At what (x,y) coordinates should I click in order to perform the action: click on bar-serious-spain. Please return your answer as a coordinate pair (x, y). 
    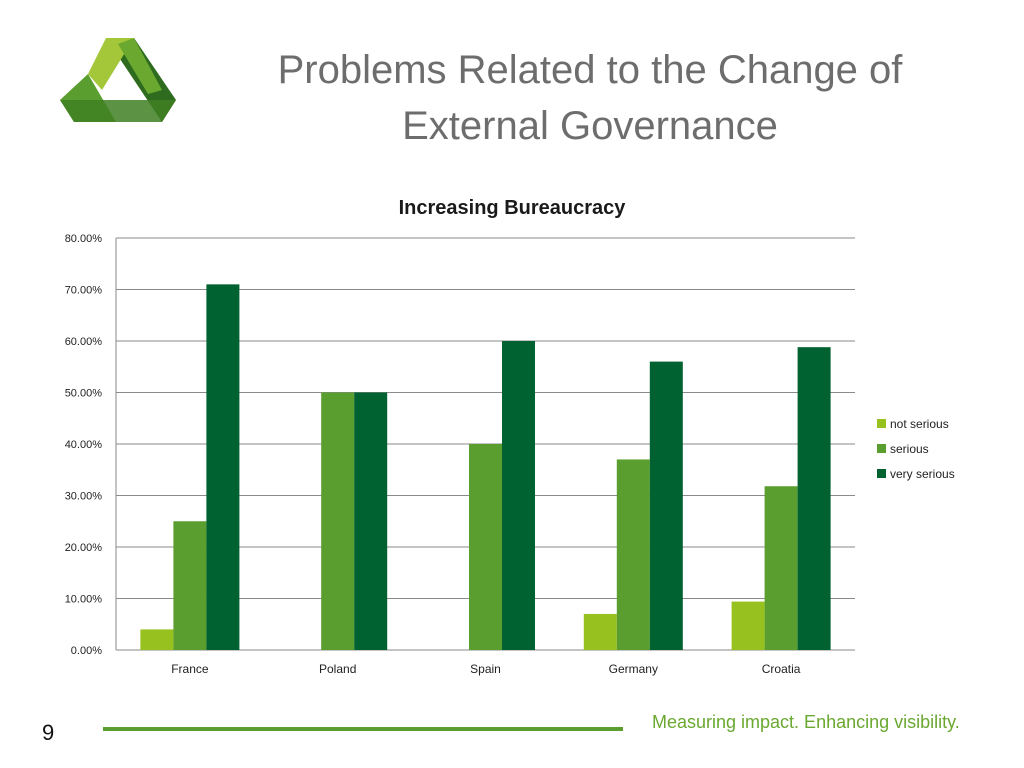
    Looking at the image, I should click on (485, 547).